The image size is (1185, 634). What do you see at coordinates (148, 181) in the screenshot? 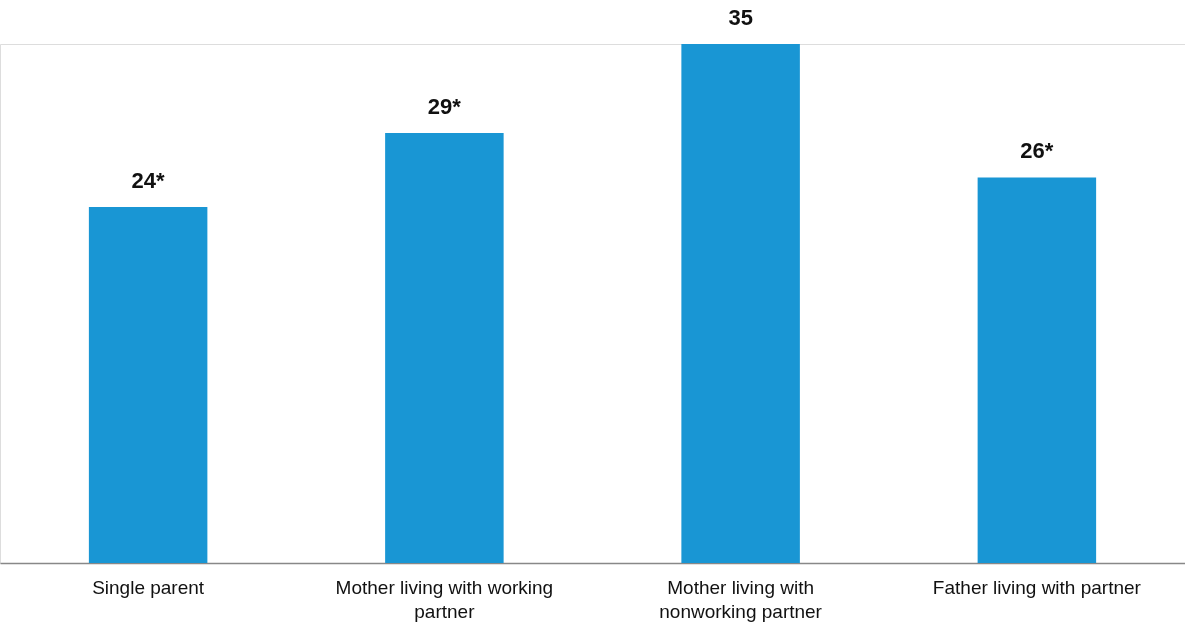
I see `data-label: 24*` at bounding box center [148, 181].